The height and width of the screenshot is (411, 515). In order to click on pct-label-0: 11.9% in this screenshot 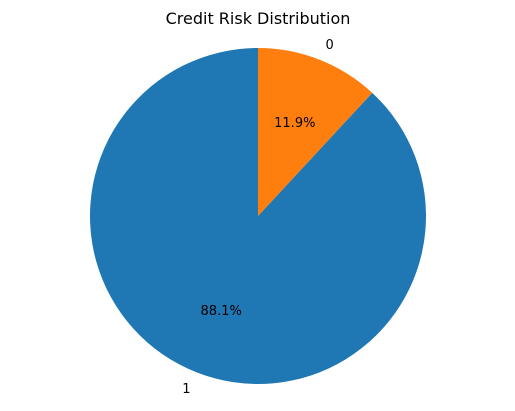, I will do `click(294, 123)`.